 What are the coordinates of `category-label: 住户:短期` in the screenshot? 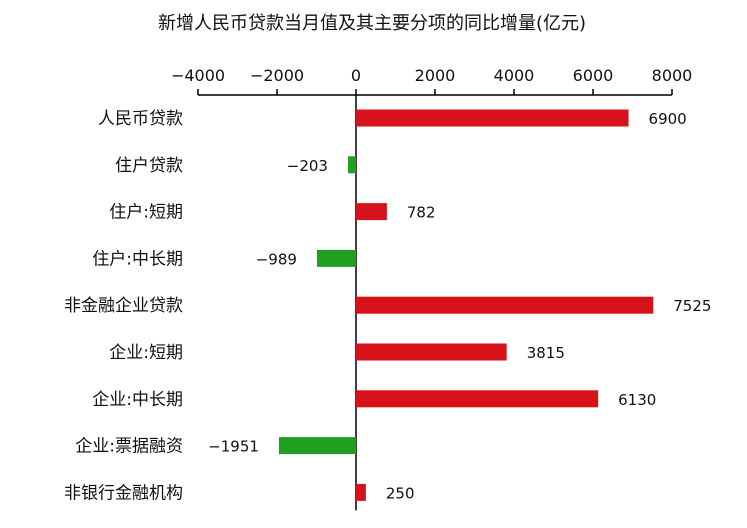 It's located at (146, 213).